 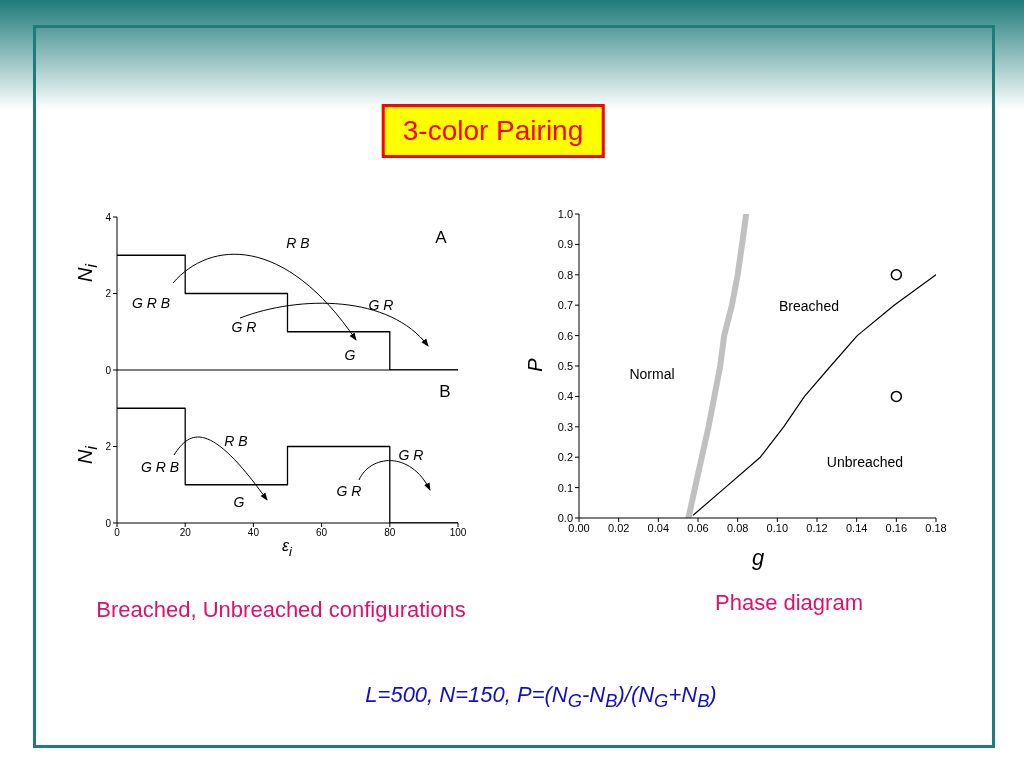 What do you see at coordinates (809, 306) in the screenshot?
I see `annotation: Breached` at bounding box center [809, 306].